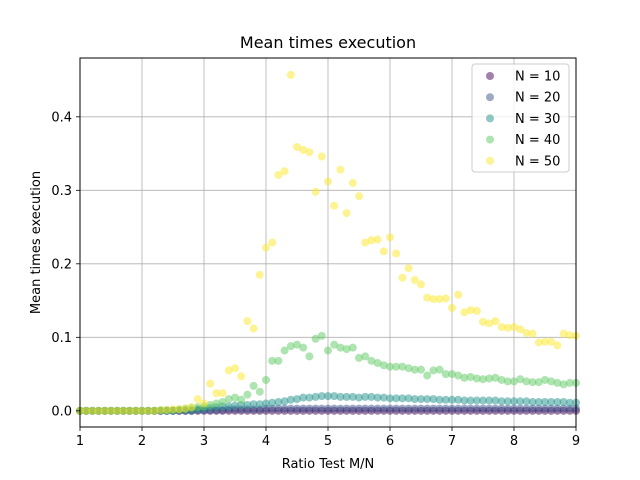 Image resolution: width=640 pixels, height=480 pixels. Describe the element at coordinates (61, 264) in the screenshot. I see `y-tick-label: 0.2` at that location.